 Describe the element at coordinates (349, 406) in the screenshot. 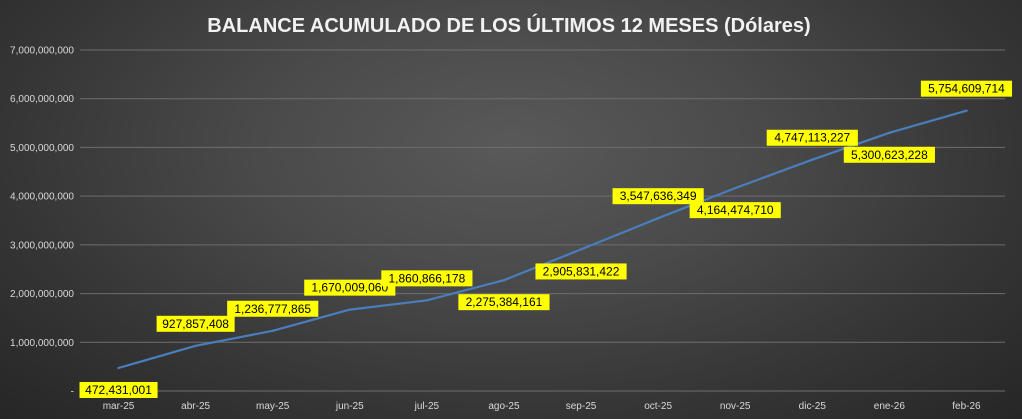

I see `x-tick-label: jun-25` at that location.